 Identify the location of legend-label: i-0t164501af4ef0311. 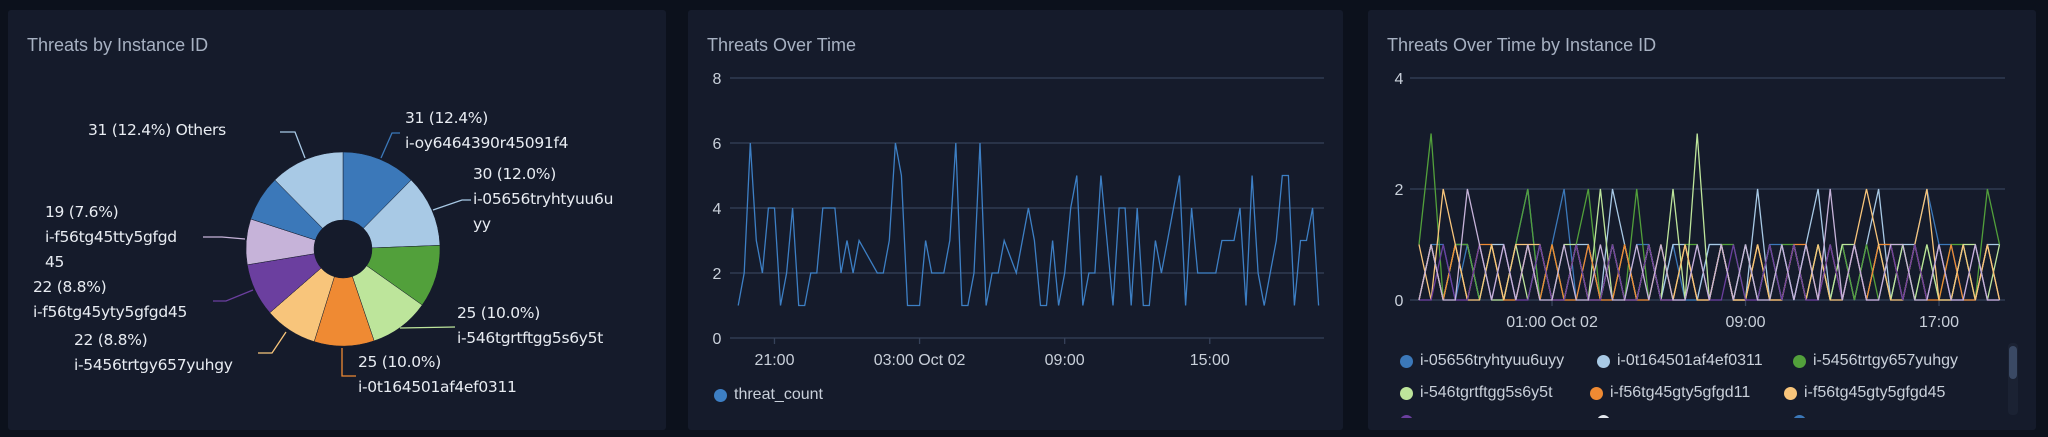
(1690, 360).